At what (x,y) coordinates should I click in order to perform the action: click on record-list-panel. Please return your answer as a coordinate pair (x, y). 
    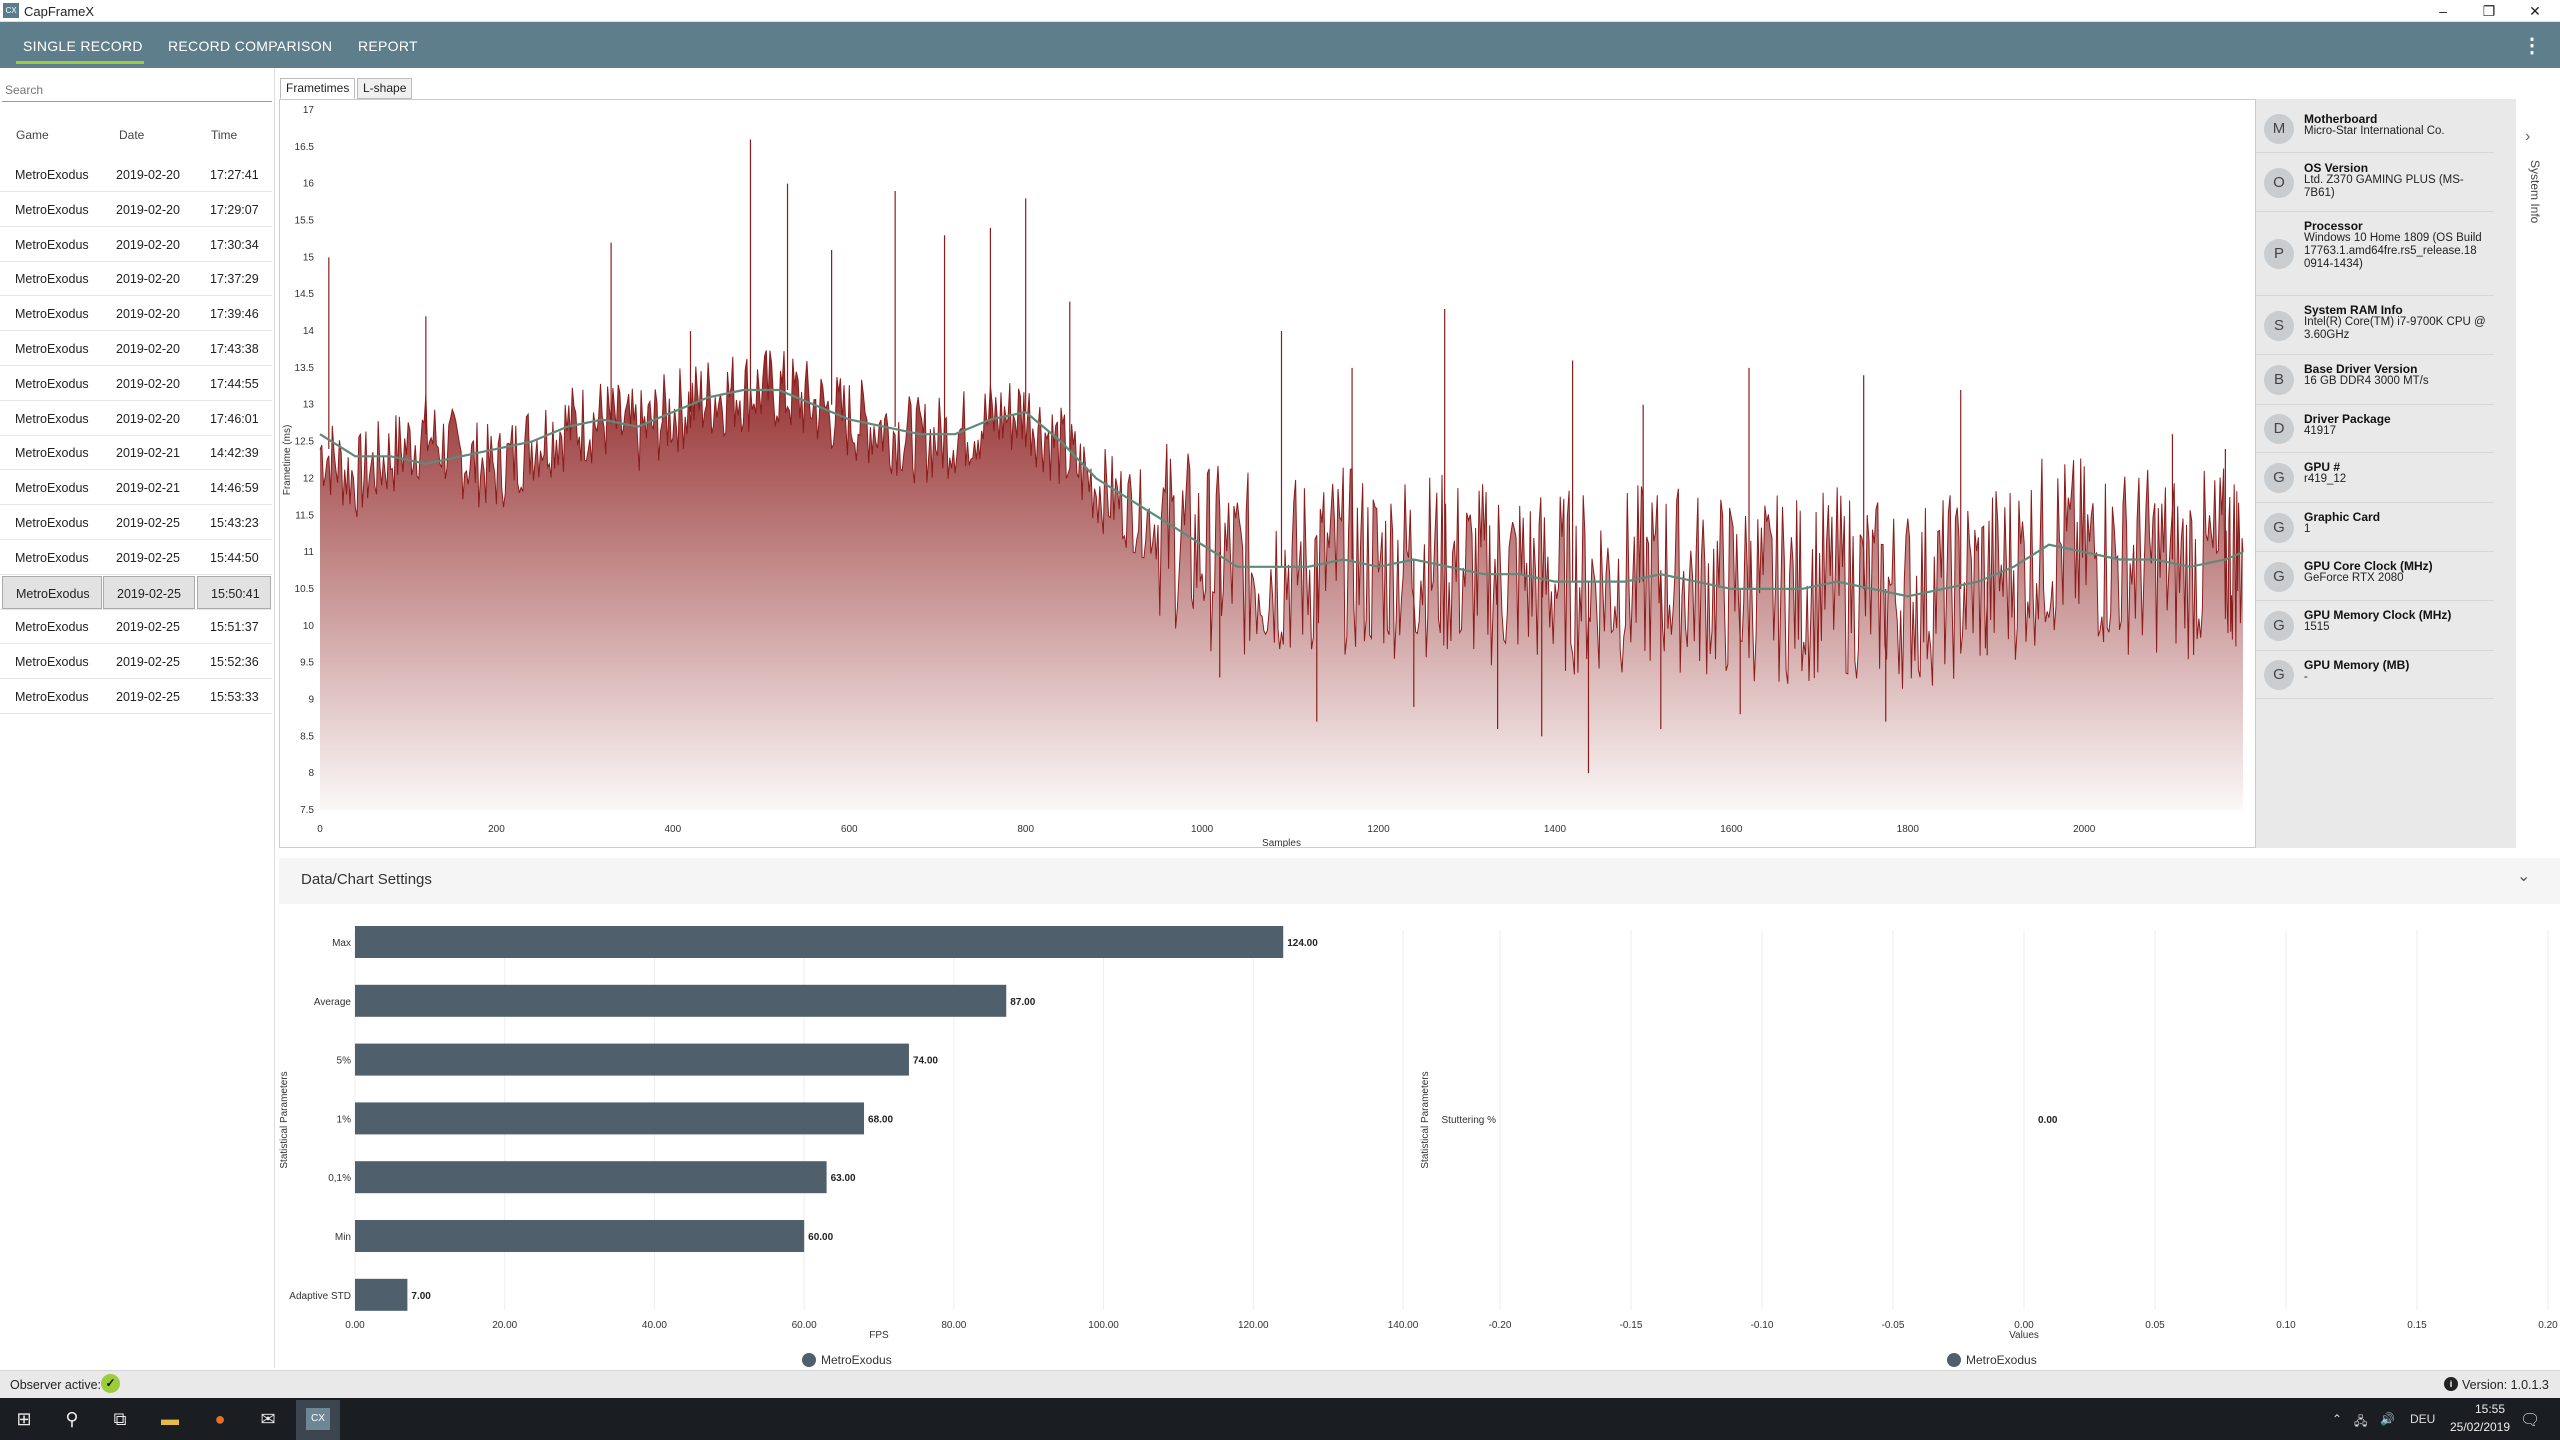
    Looking at the image, I should click on (137, 718).